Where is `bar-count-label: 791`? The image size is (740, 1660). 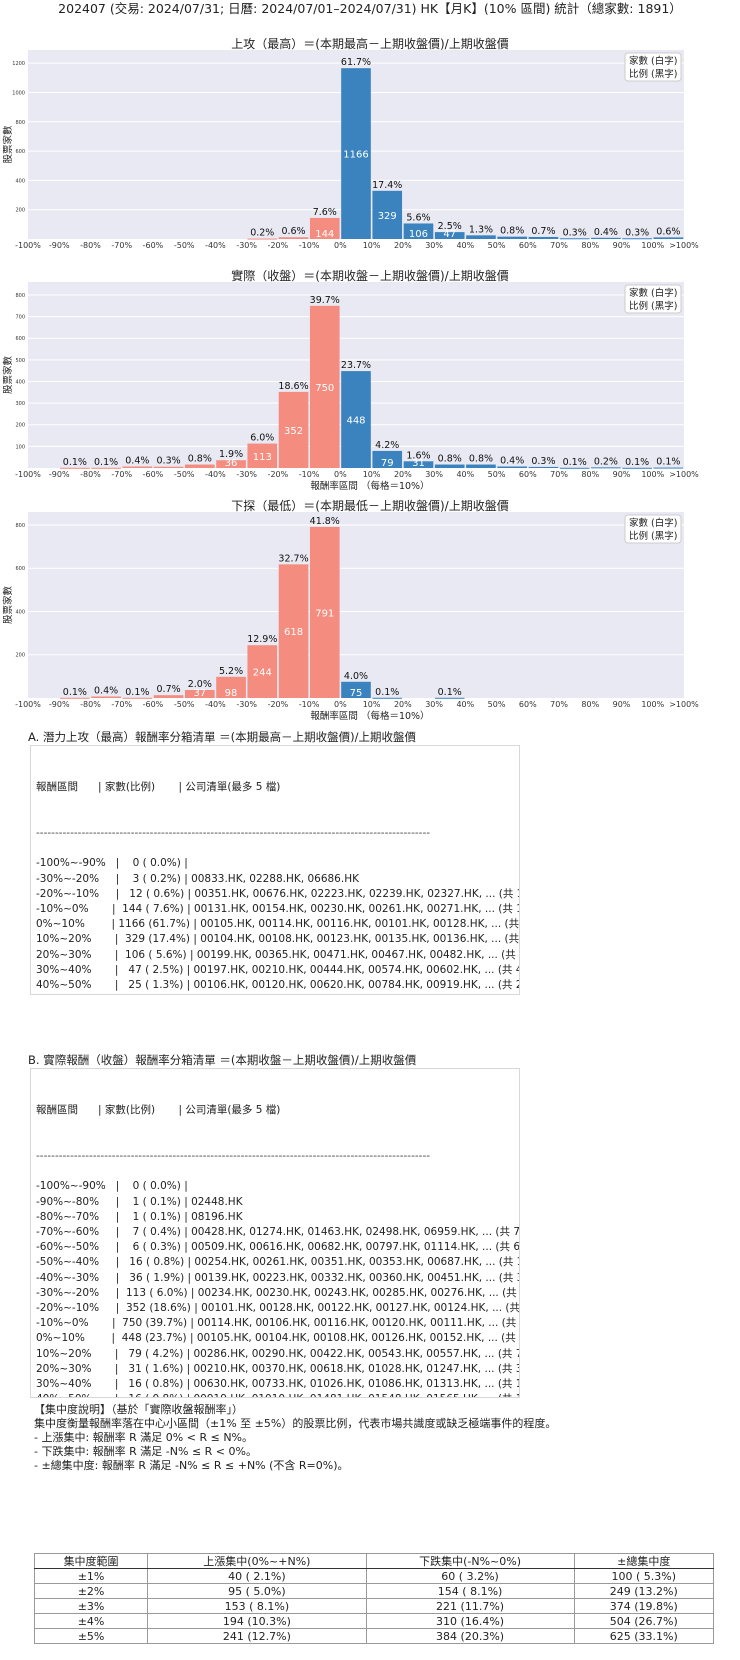 bar-count-label: 791 is located at coordinates (324, 613).